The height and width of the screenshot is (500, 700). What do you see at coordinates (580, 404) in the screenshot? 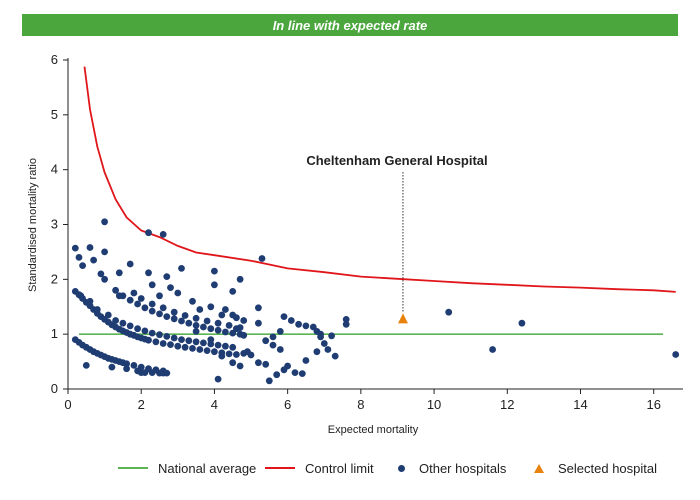
I see `x-tick-label: 14` at bounding box center [580, 404].